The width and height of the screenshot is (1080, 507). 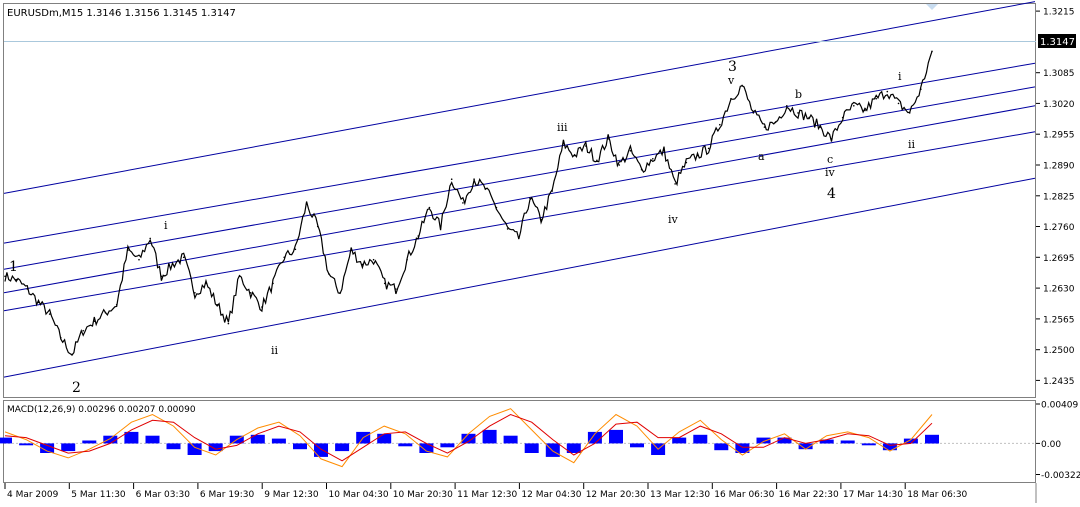 What do you see at coordinates (1059, 197) in the screenshot?
I see `price-tick-label: 1.2825` at bounding box center [1059, 197].